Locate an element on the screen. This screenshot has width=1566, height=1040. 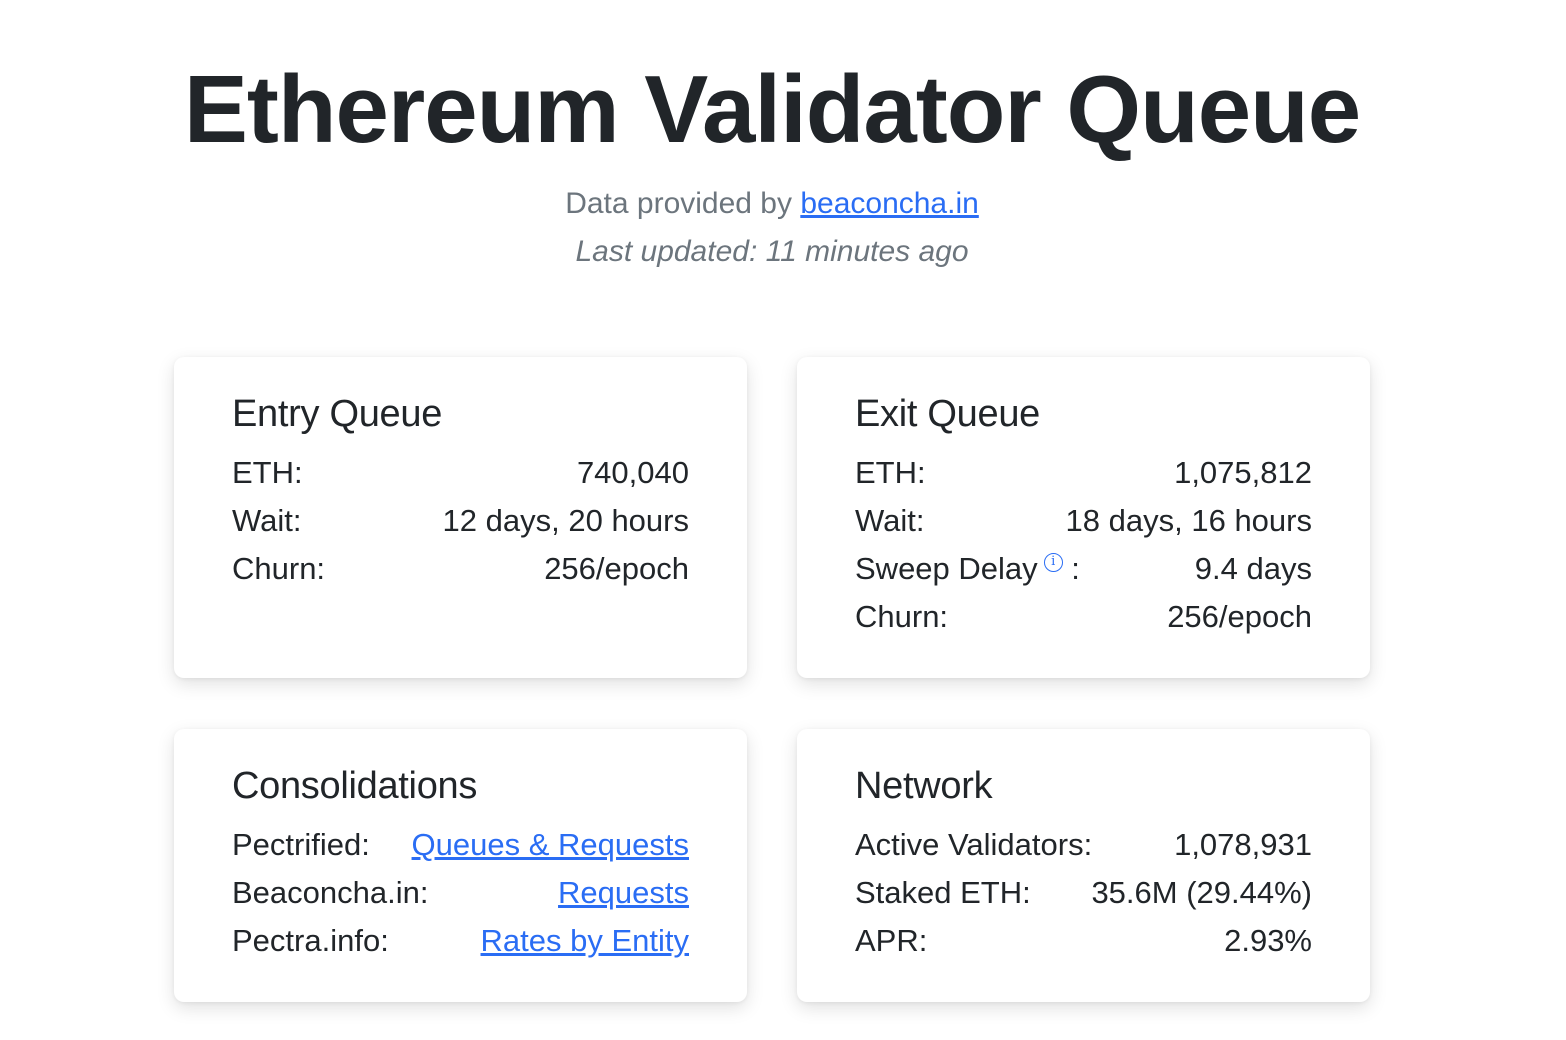
staked-eth-label: Staked ETH: is located at coordinates (943, 892).